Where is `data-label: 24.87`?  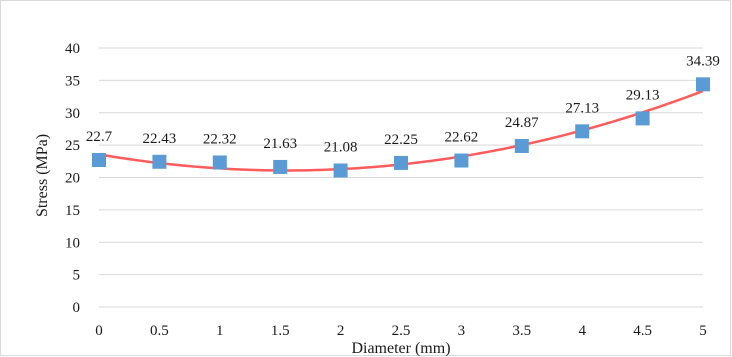 data-label: 24.87 is located at coordinates (522, 123).